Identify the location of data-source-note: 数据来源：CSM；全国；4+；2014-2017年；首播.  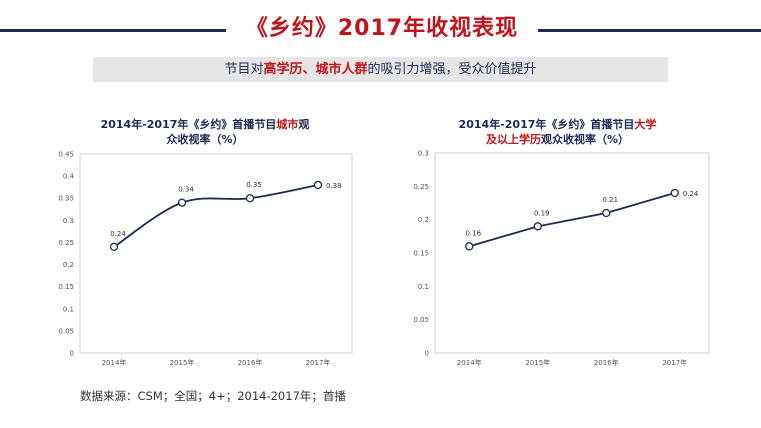
(213, 396).